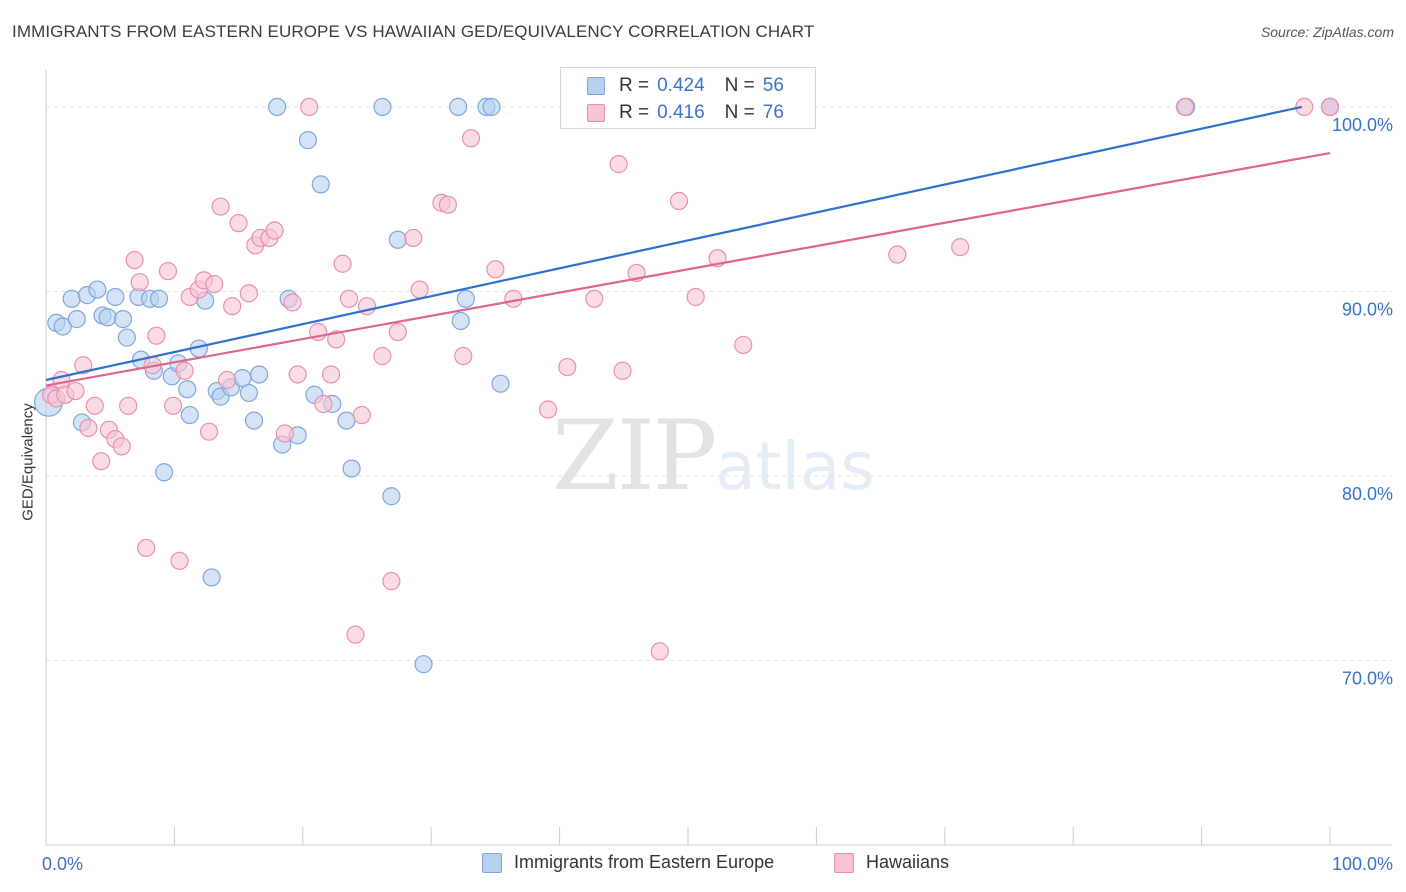  I want to click on y-tick-label: 100.0%, so click(1362, 125).